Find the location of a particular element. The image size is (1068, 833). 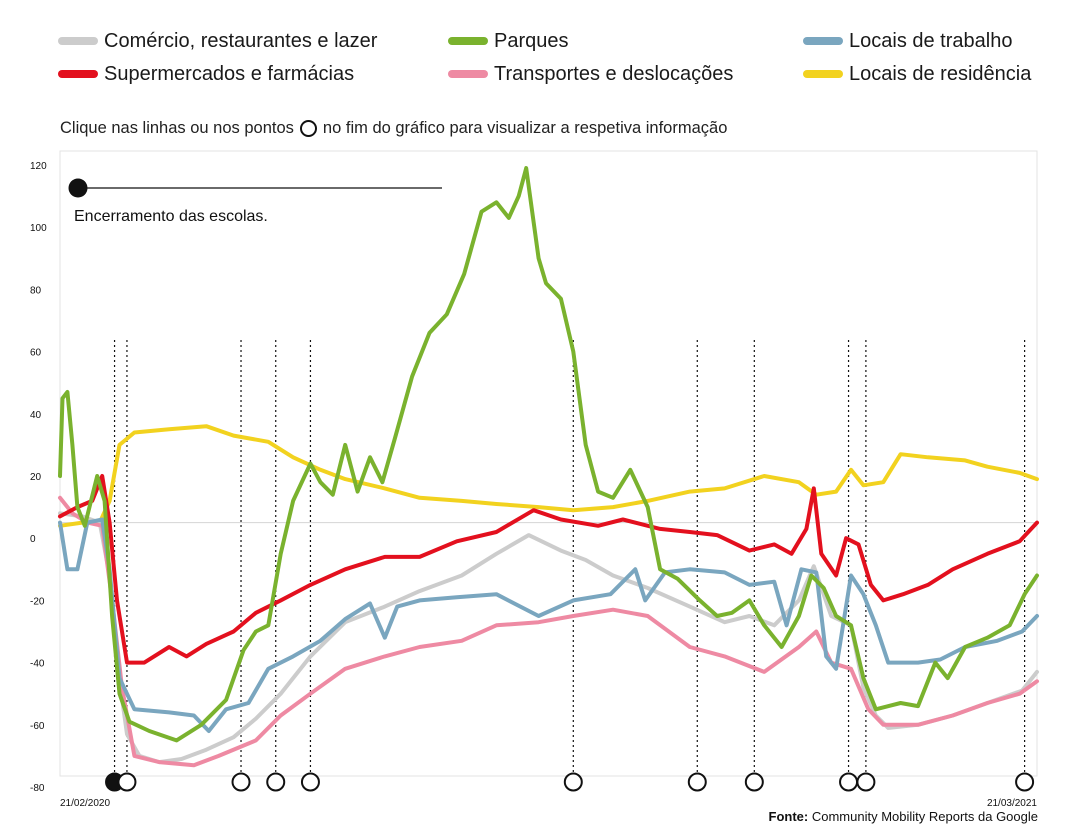

legend-label: Parques is located at coordinates (531, 40).